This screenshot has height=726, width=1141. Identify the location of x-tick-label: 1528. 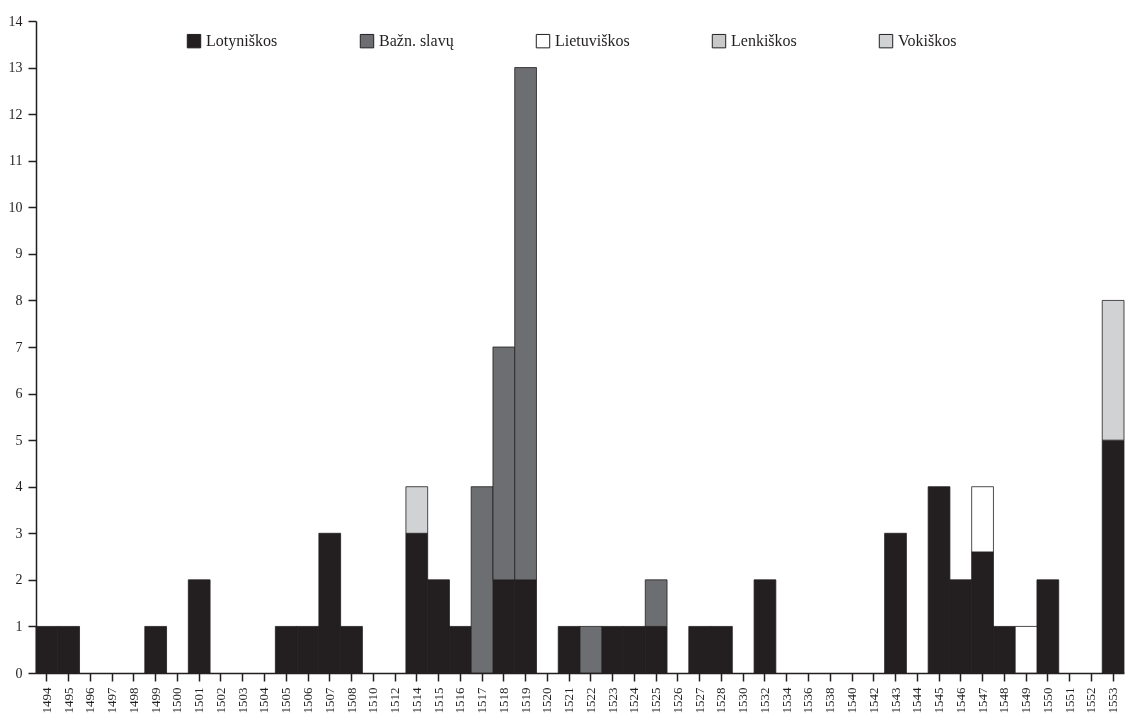
(721, 700).